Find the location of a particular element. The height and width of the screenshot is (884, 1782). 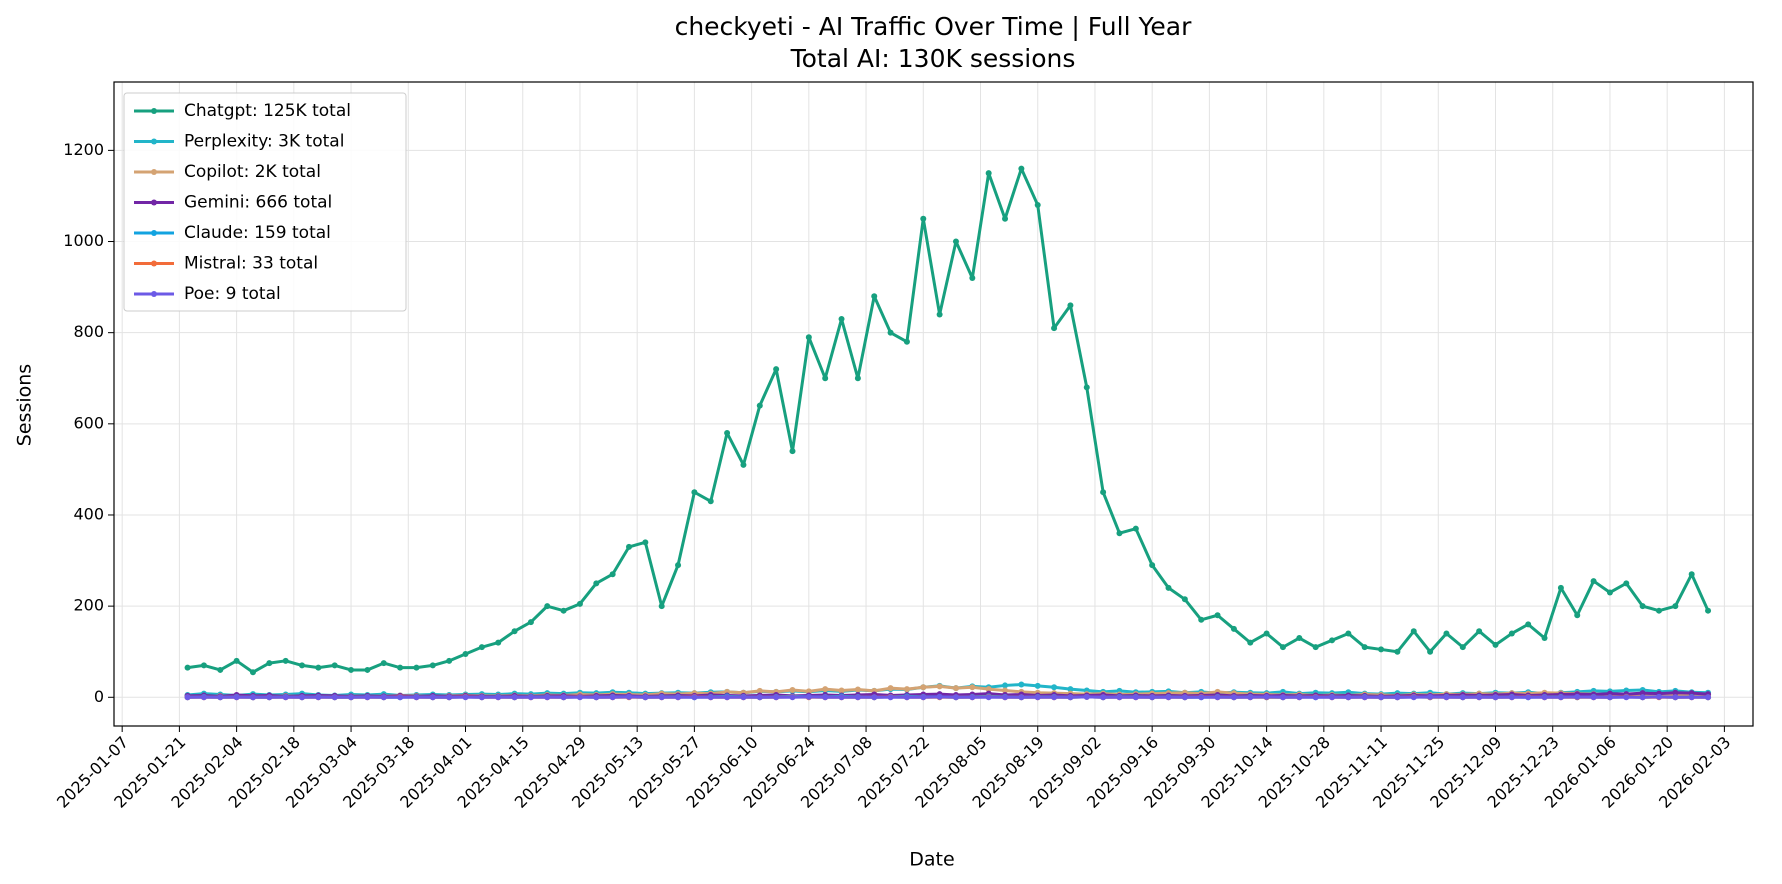

legend-label: Gemini: 666 total is located at coordinates (258, 203).